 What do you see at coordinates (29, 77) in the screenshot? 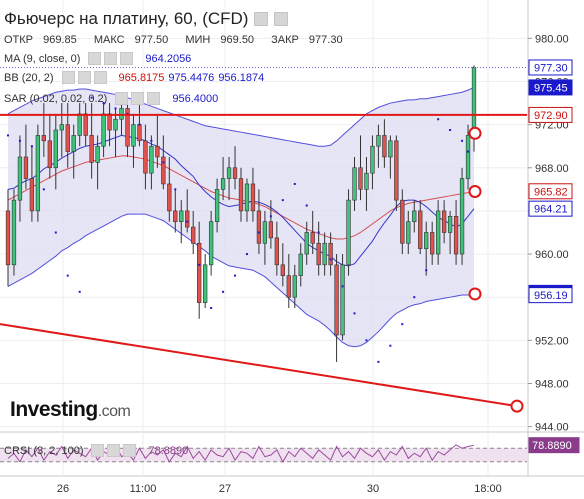
I see `bb-label: BB (20, 2)` at bounding box center [29, 77].